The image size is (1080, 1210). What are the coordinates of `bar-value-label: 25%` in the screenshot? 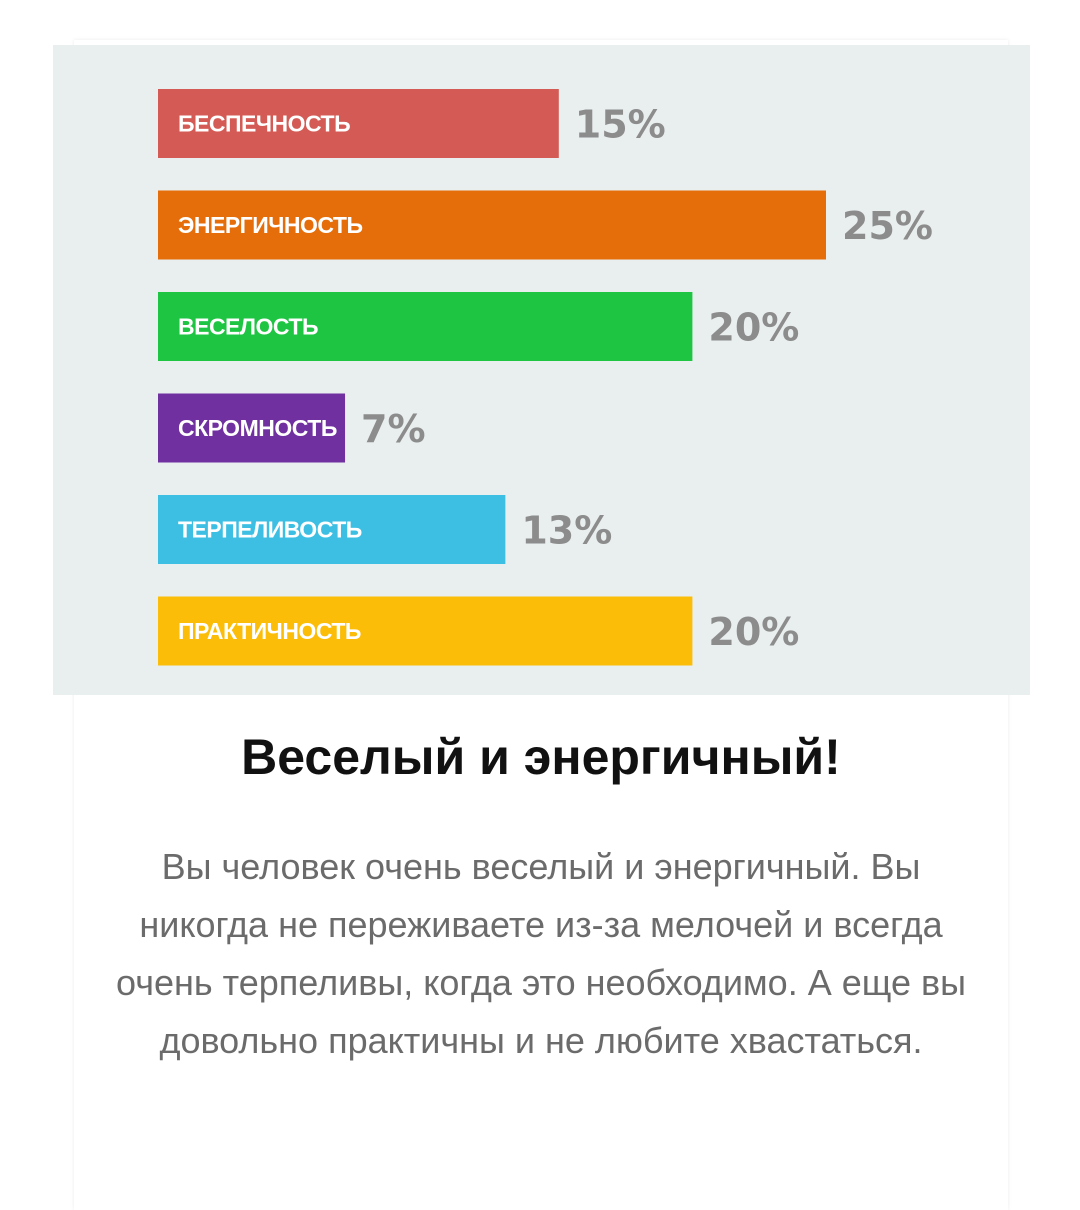 It's located at (887, 226).